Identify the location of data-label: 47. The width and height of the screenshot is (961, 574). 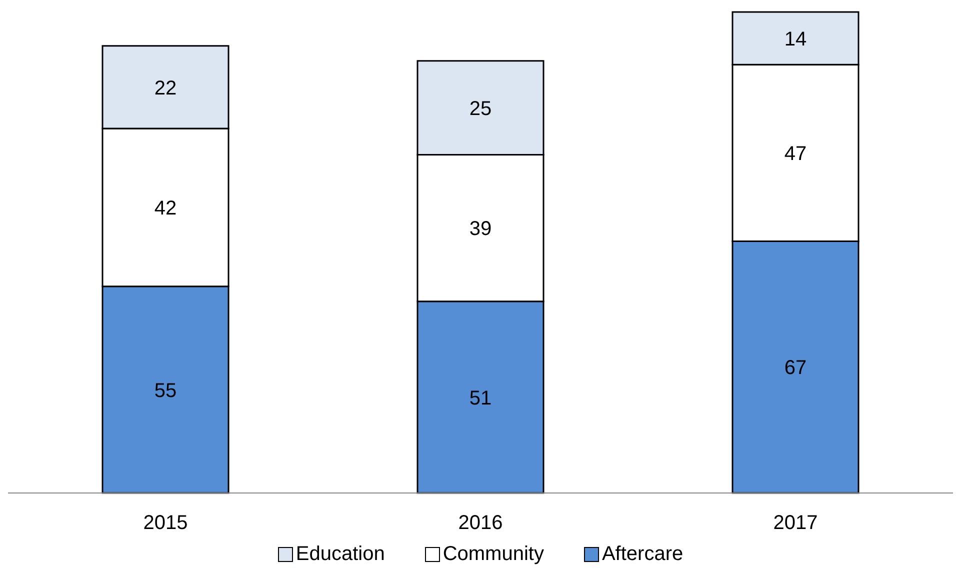
(795, 154).